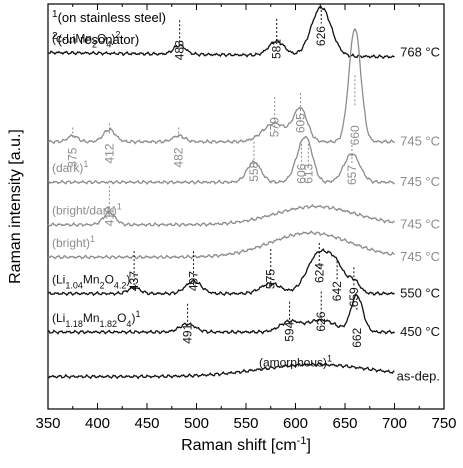 The width and height of the screenshot is (463, 468). Describe the element at coordinates (301, 173) in the screenshot. I see `peak-label: 606` at that location.